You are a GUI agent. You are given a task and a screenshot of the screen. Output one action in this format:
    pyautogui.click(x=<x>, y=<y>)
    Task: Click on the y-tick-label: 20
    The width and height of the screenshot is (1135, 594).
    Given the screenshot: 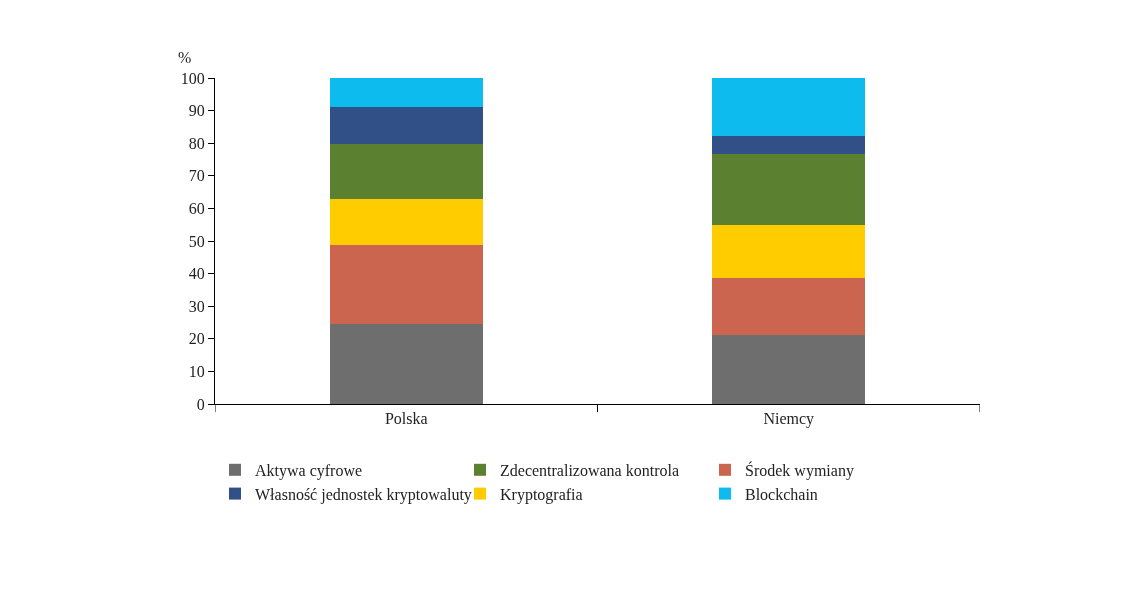 What is the action you would take?
    pyautogui.click(x=196, y=339)
    